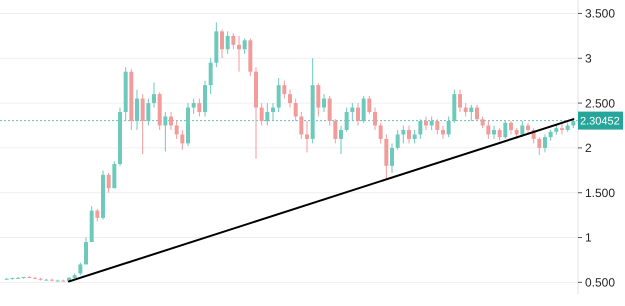  What do you see at coordinates (600, 121) in the screenshot?
I see `ref-line-label: 2.30452` at bounding box center [600, 121].